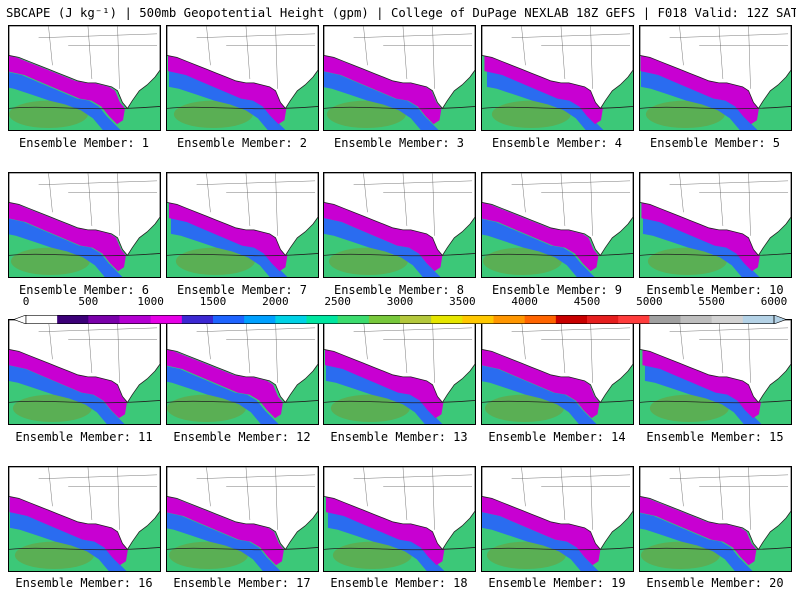 This screenshot has width=800, height=600. Describe the element at coordinates (26, 301) in the screenshot. I see `colorbar-tick-label: 0` at that location.